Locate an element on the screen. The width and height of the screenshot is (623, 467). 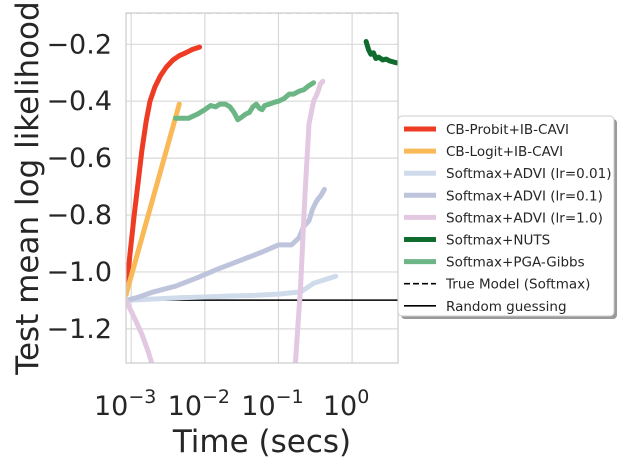
legend-label: Softmax+ADVI (lr=0.1) is located at coordinates (524, 196).